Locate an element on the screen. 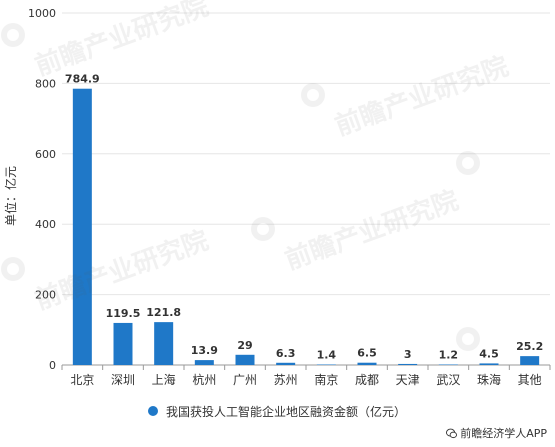 The height and width of the screenshot is (447, 555). x-tick-label: 珠海 is located at coordinates (489, 379).